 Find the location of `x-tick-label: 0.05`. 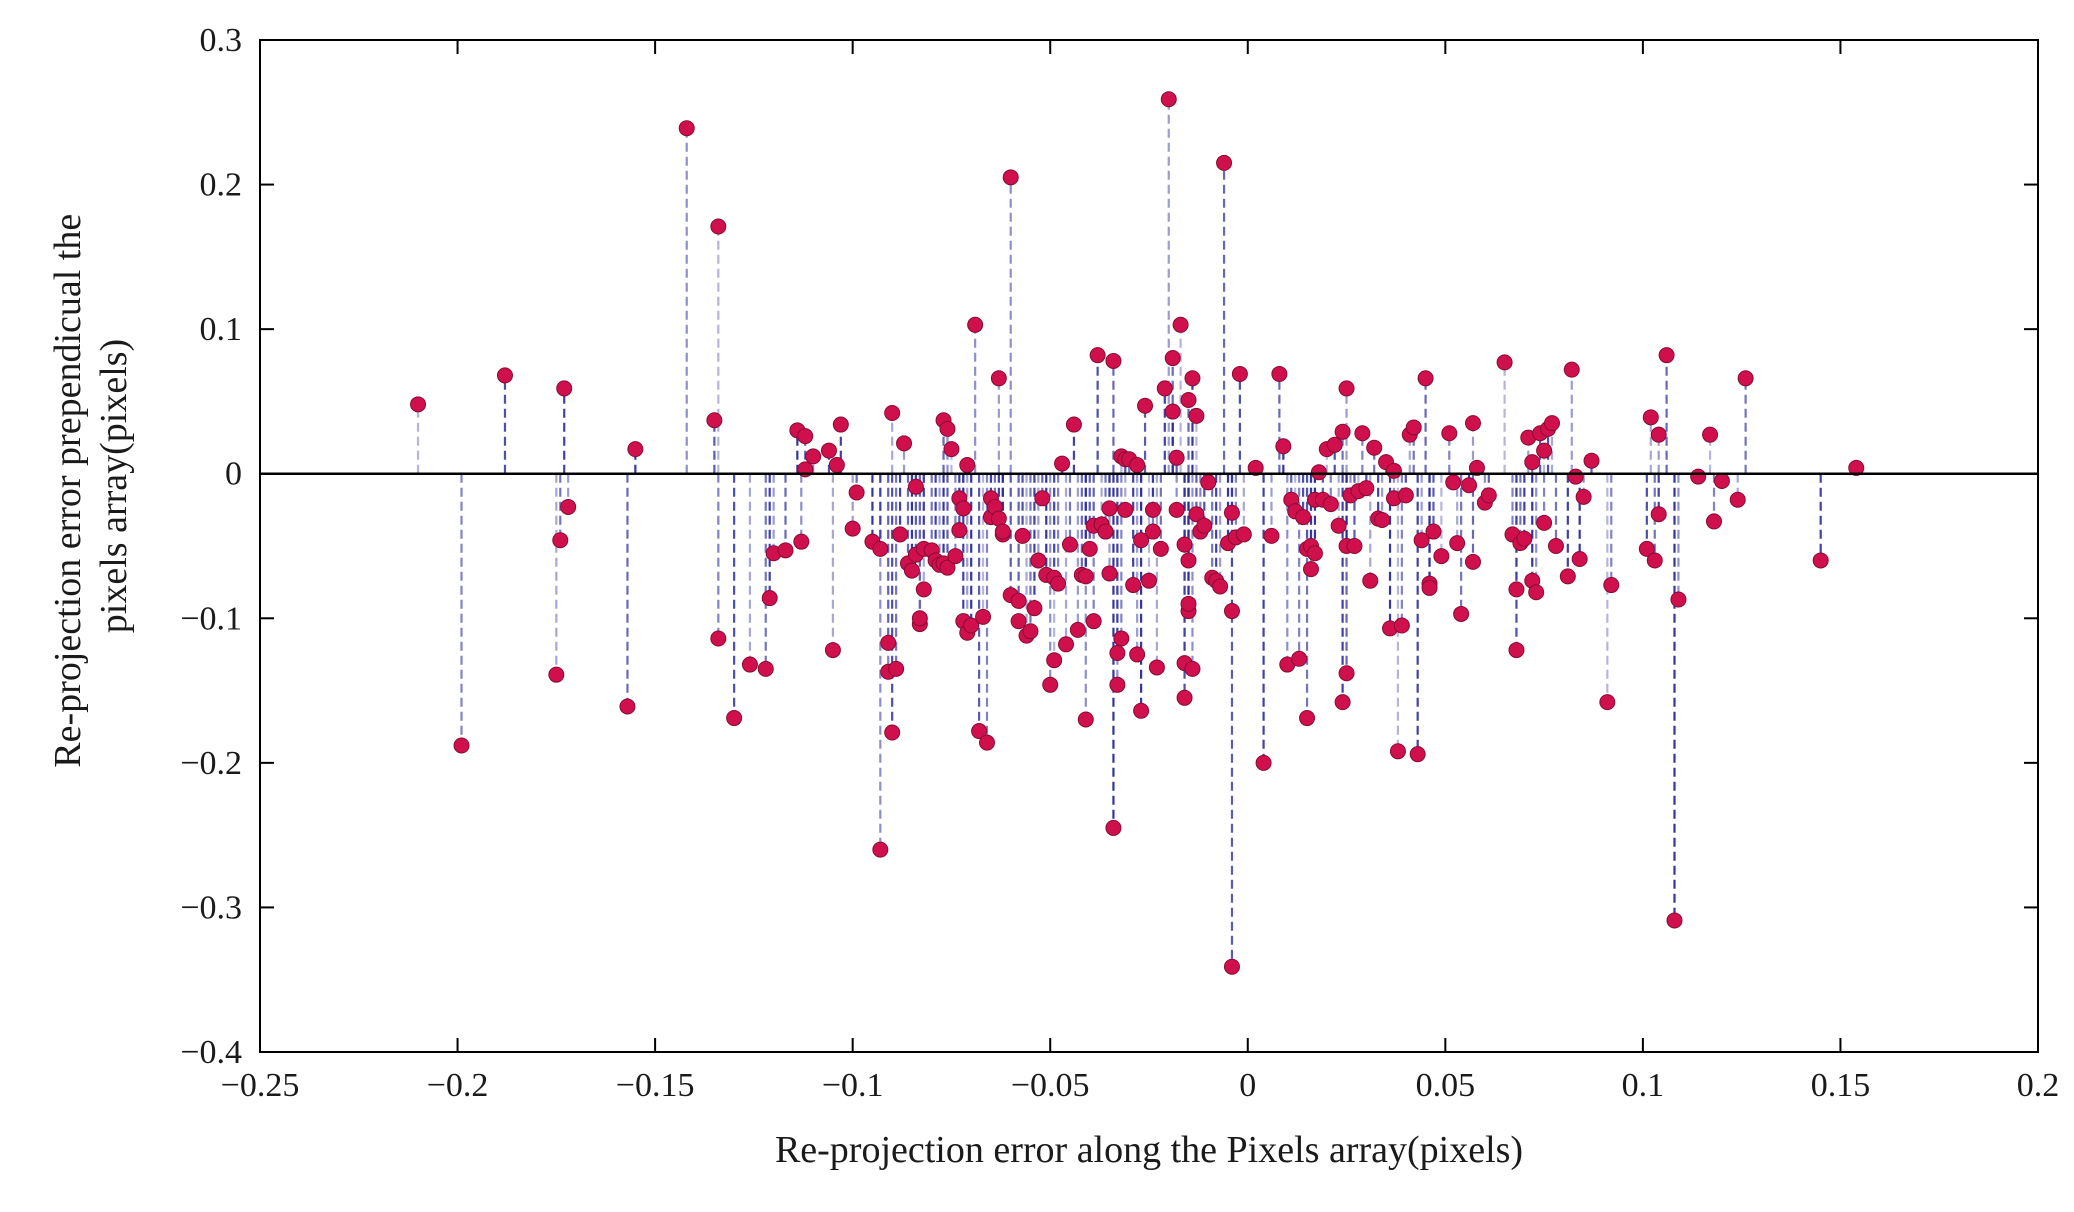

x-tick-label: 0.05 is located at coordinates (1446, 1085).